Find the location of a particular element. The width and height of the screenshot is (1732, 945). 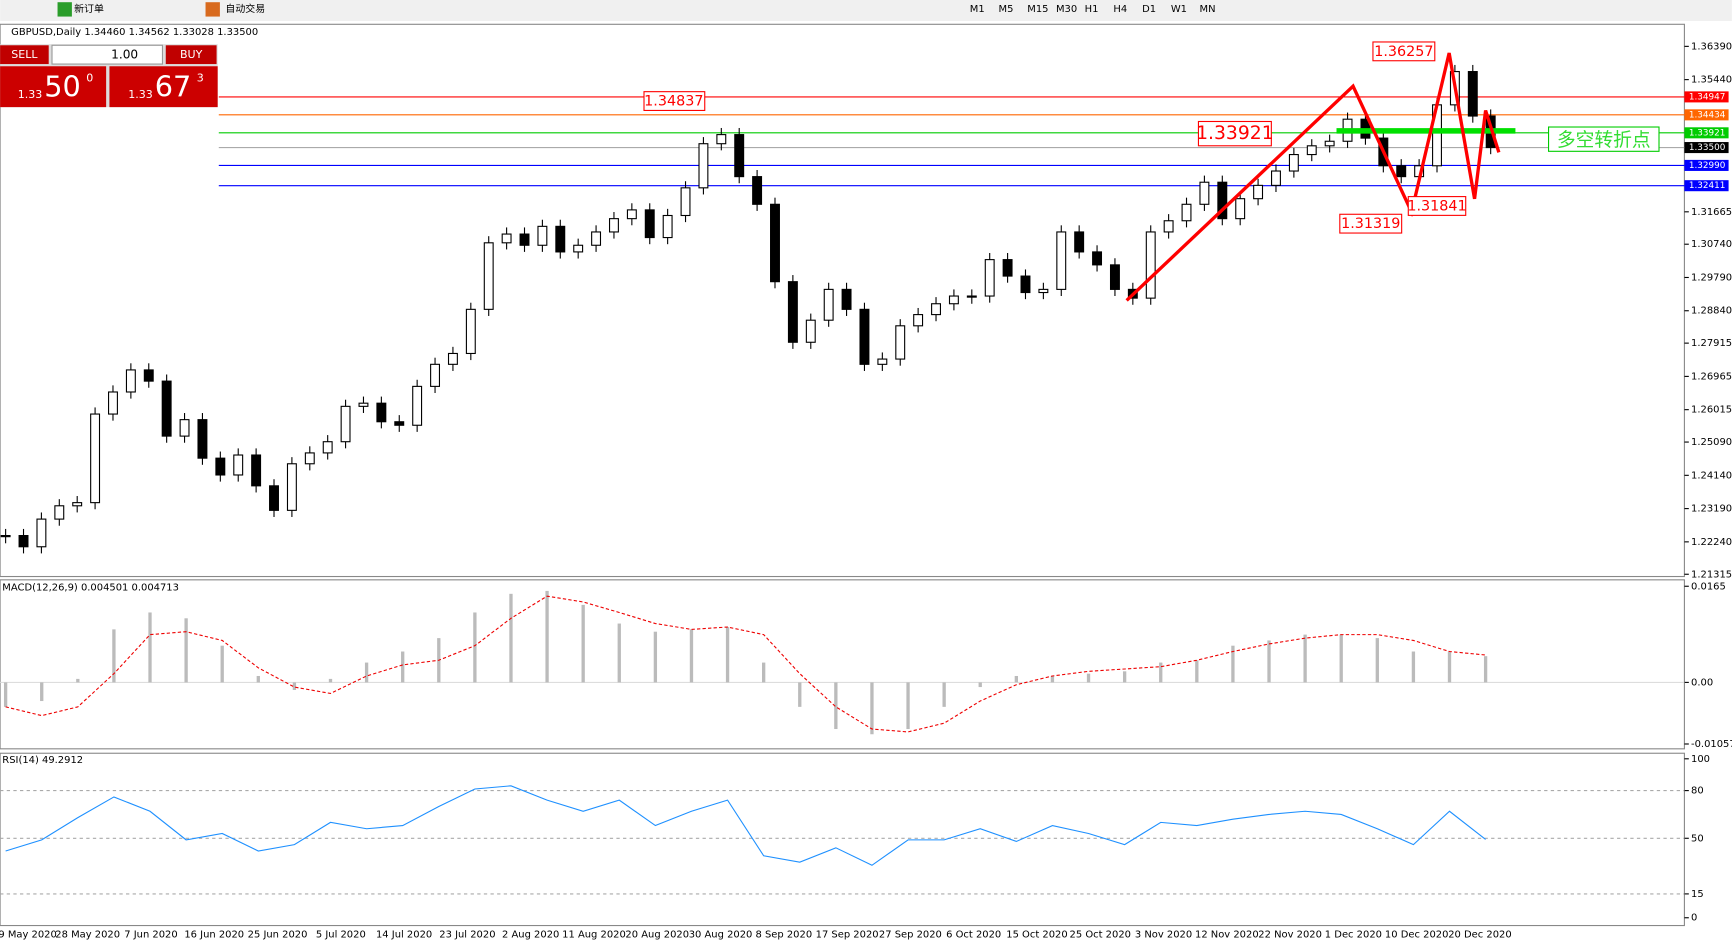

timeframe: W1 is located at coordinates (1179, 9).